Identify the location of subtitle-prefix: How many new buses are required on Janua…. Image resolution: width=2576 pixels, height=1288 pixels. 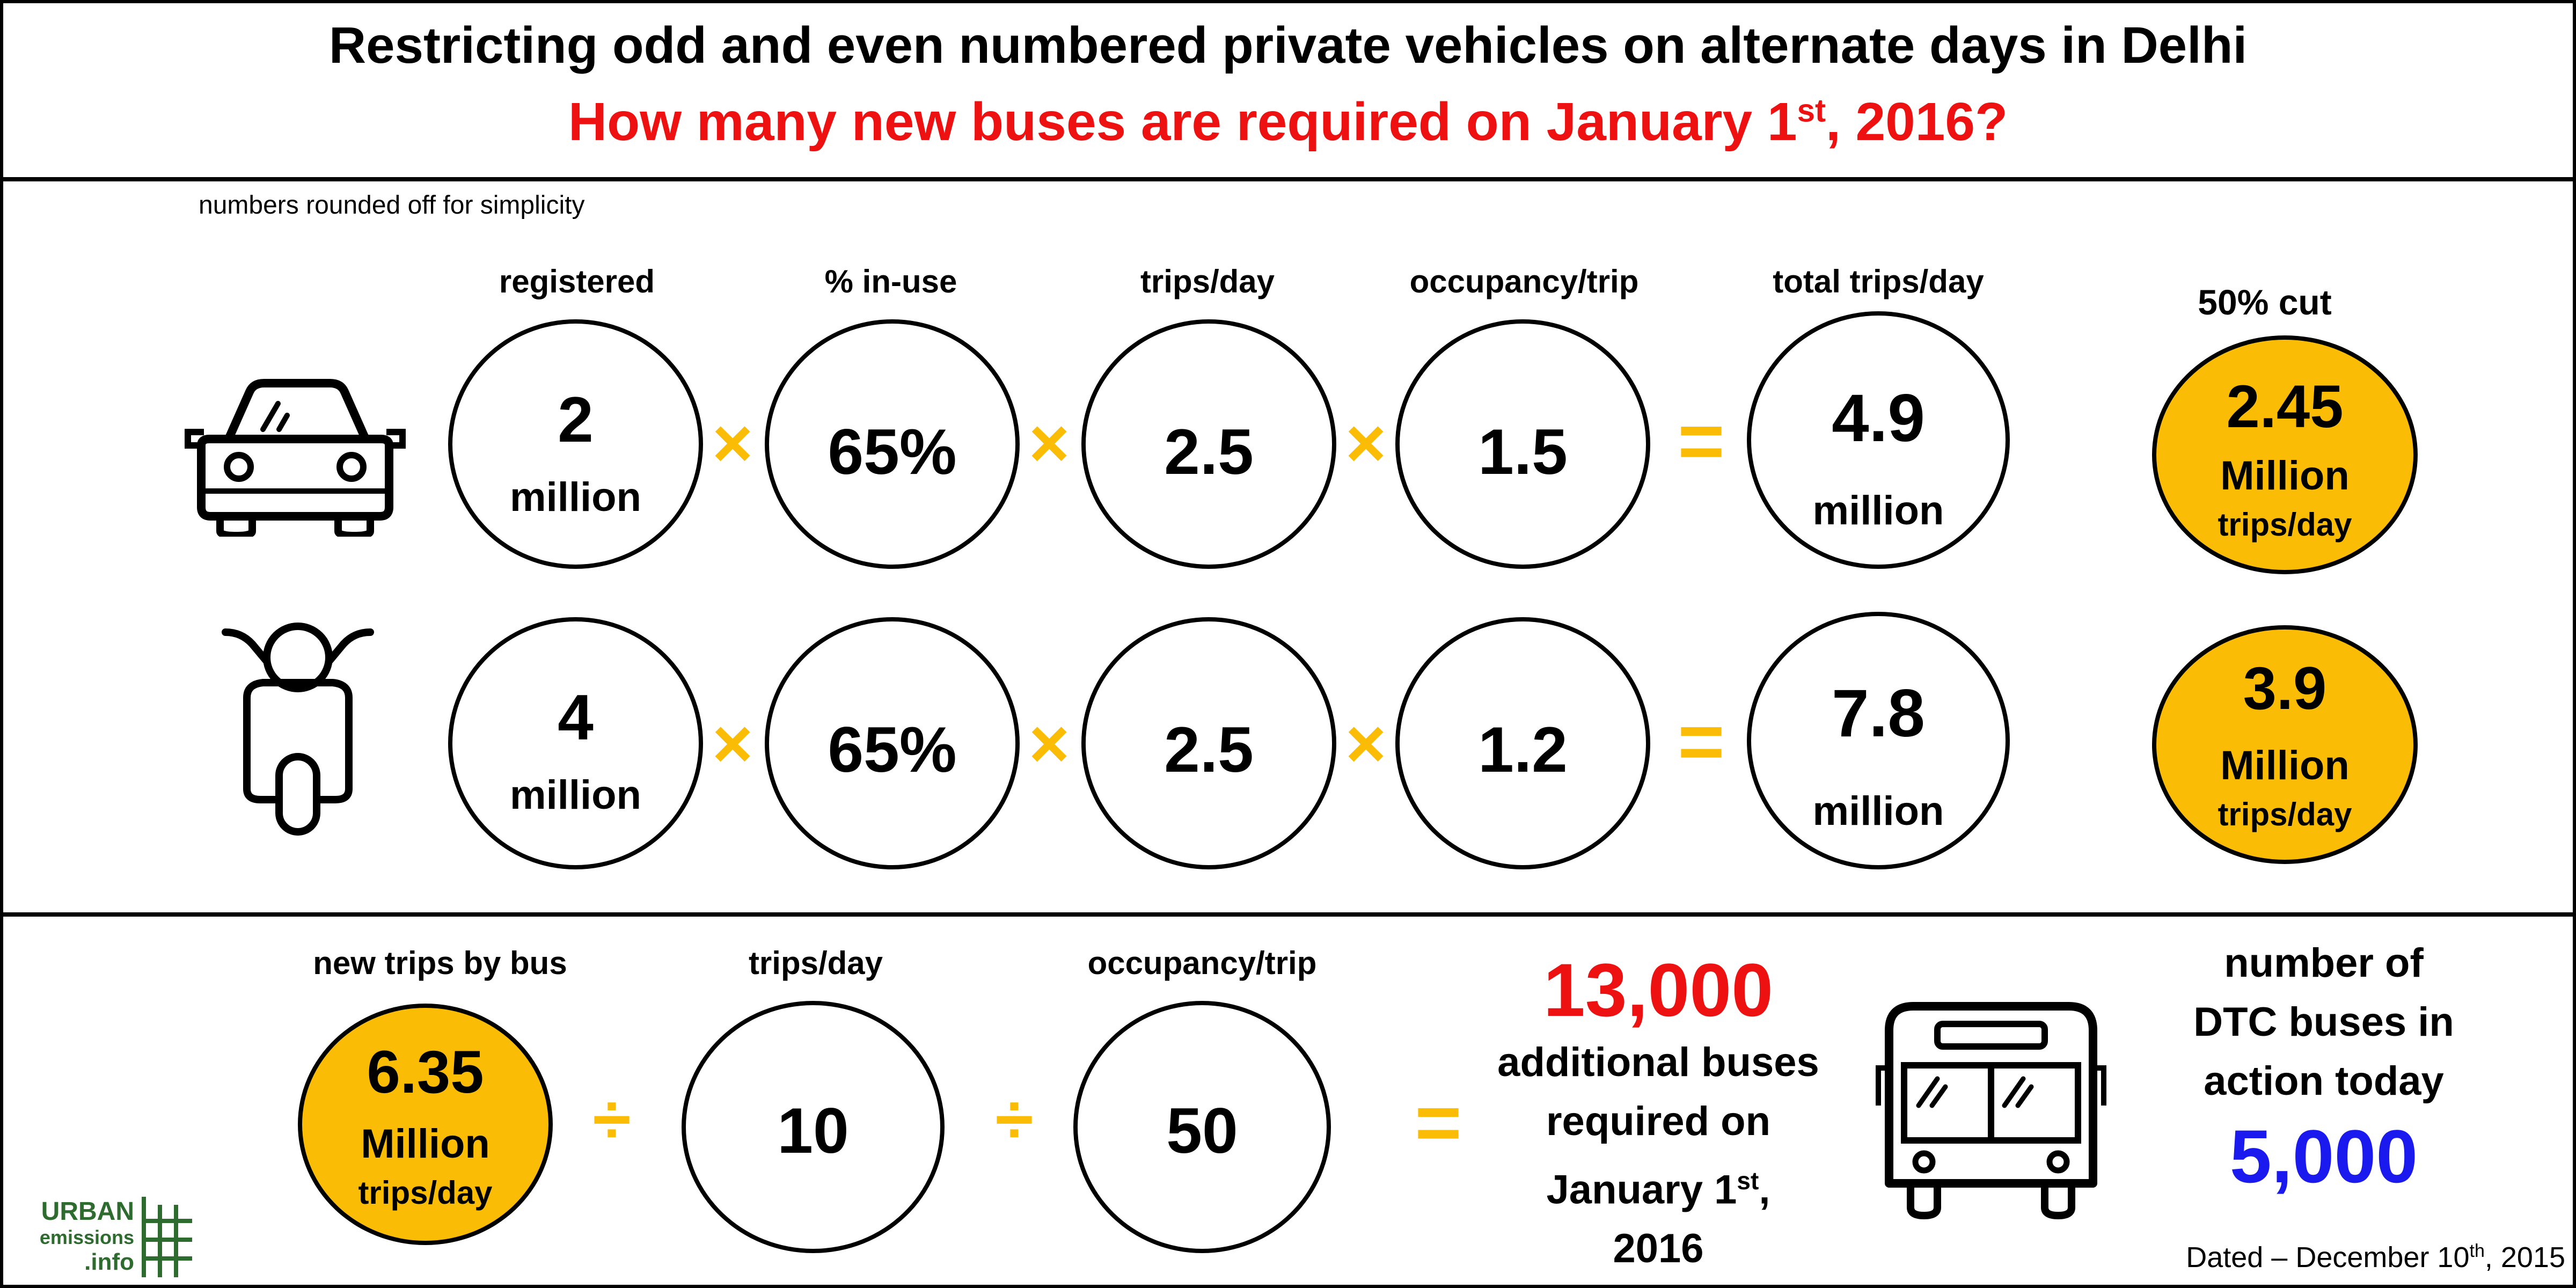
(1182, 122).